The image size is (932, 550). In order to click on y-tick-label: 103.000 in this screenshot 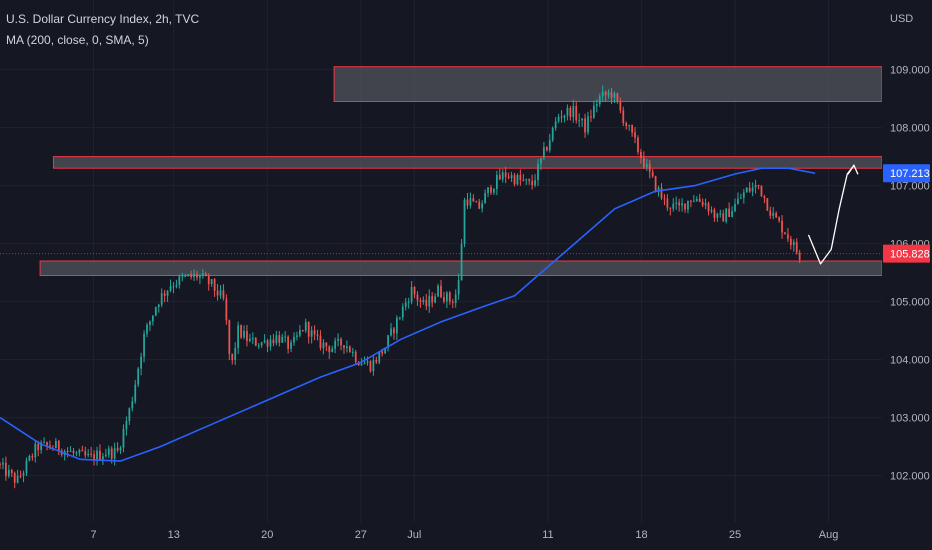, I will do `click(910, 419)`.